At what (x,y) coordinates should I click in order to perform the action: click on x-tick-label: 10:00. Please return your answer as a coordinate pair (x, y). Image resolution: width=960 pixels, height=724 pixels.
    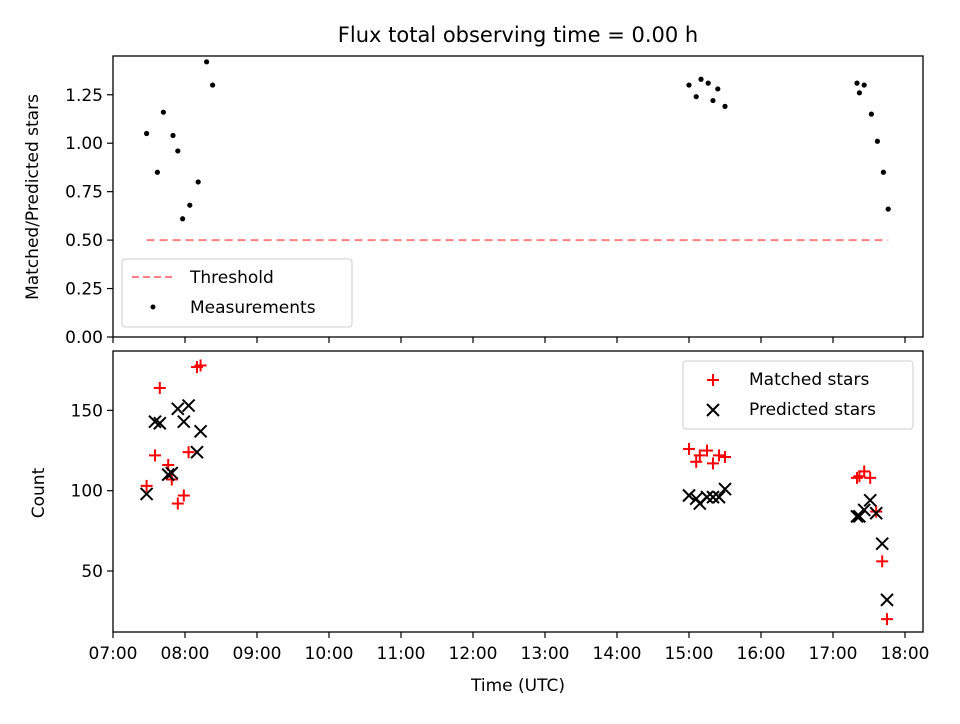
    Looking at the image, I should click on (329, 654).